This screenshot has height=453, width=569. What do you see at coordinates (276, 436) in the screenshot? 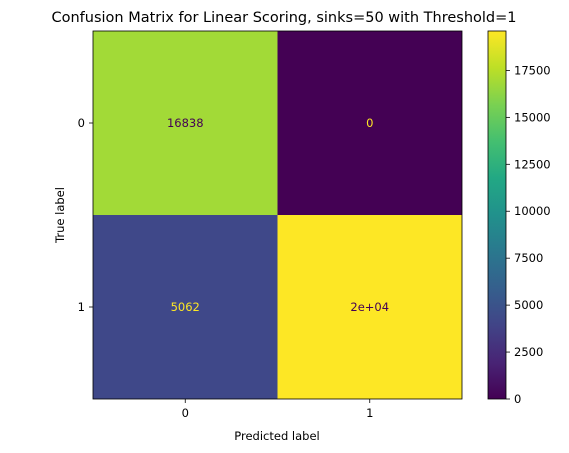
I see `x-axis-label: Predicted label` at bounding box center [276, 436].